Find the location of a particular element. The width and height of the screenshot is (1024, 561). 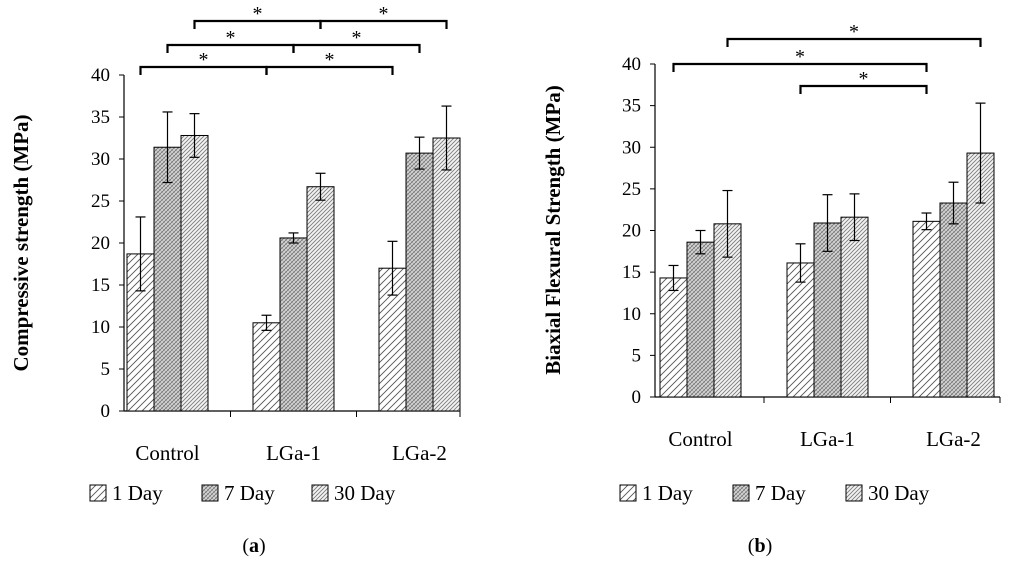

panel-b-bar-lga-1-30-day is located at coordinates (854, 307).